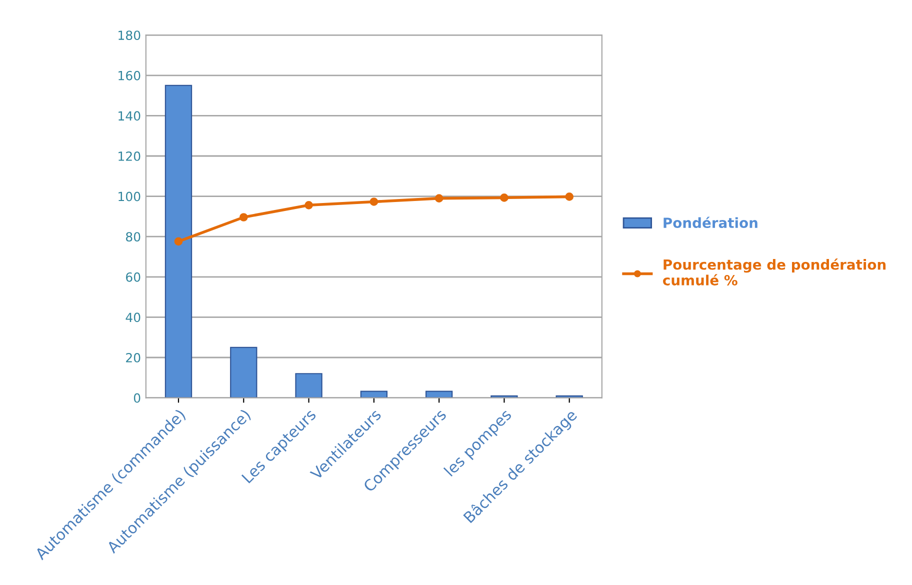  What do you see at coordinates (137, 398) in the screenshot?
I see `y-tick-label: 0` at bounding box center [137, 398].